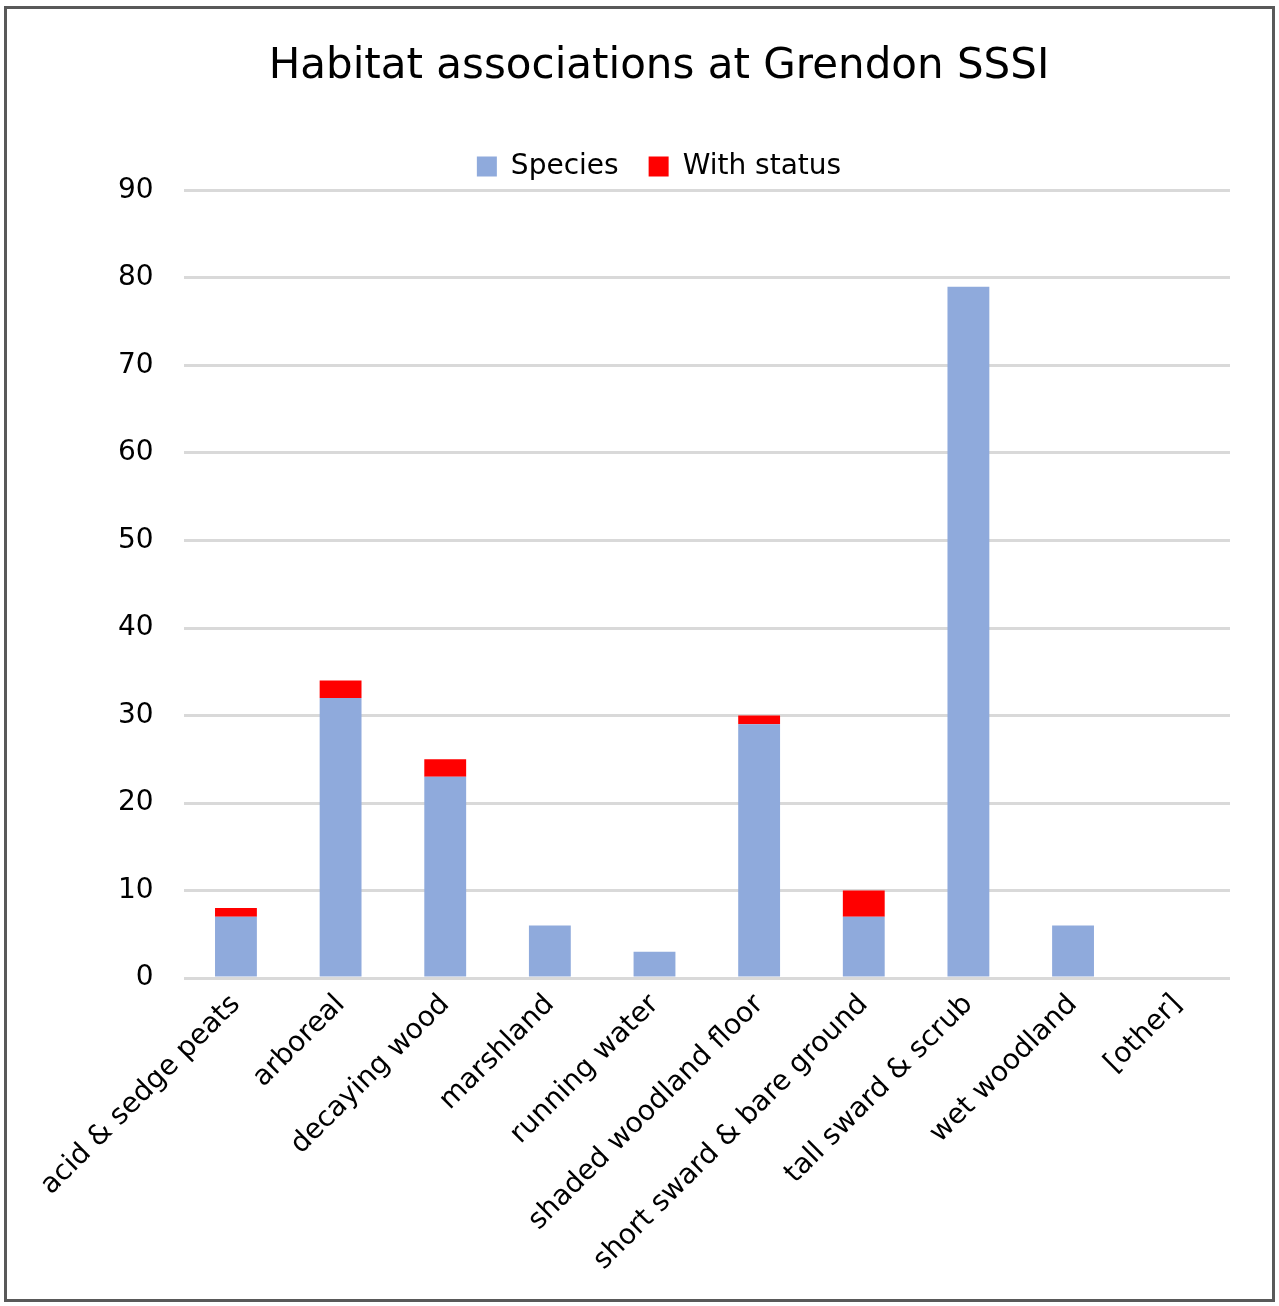 The width and height of the screenshot is (1279, 1306). I want to click on y-tick-label: 10, so click(135, 888).